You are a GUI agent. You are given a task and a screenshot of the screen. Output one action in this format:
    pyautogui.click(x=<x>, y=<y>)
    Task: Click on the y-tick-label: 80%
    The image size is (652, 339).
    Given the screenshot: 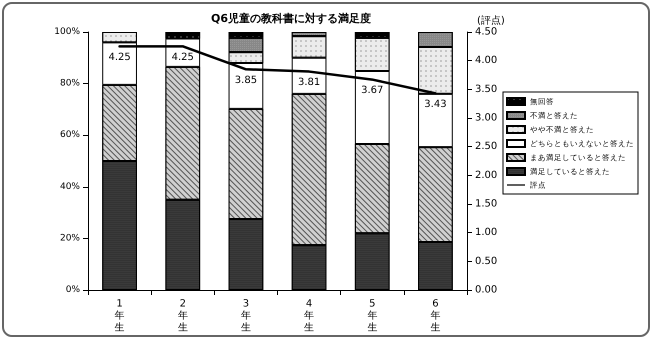 What is the action you would take?
    pyautogui.click(x=70, y=83)
    